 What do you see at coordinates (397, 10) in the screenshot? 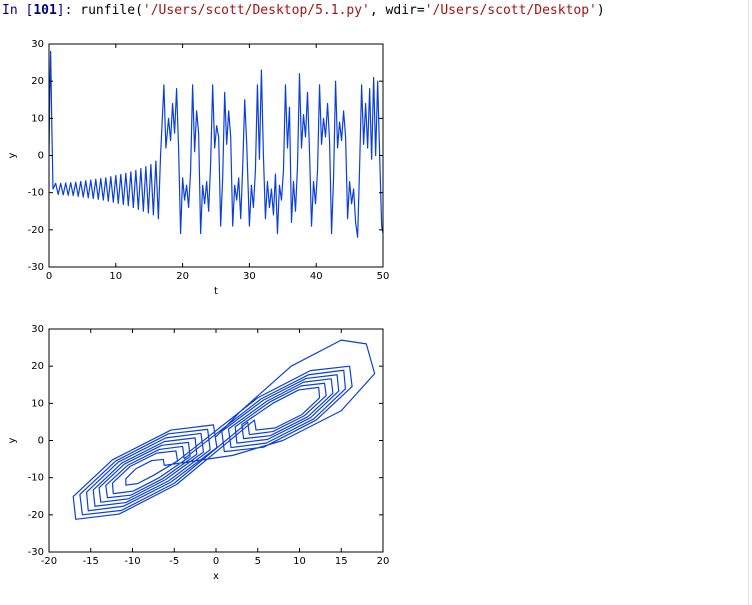
I see `call-sep: , wdir=` at bounding box center [397, 10].